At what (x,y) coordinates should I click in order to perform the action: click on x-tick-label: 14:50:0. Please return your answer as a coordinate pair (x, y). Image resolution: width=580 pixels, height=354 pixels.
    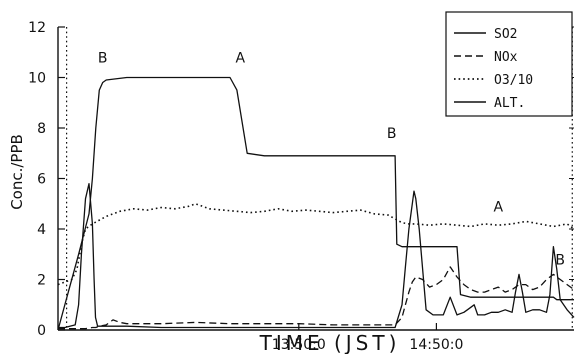
    Looking at the image, I should click on (436, 345).